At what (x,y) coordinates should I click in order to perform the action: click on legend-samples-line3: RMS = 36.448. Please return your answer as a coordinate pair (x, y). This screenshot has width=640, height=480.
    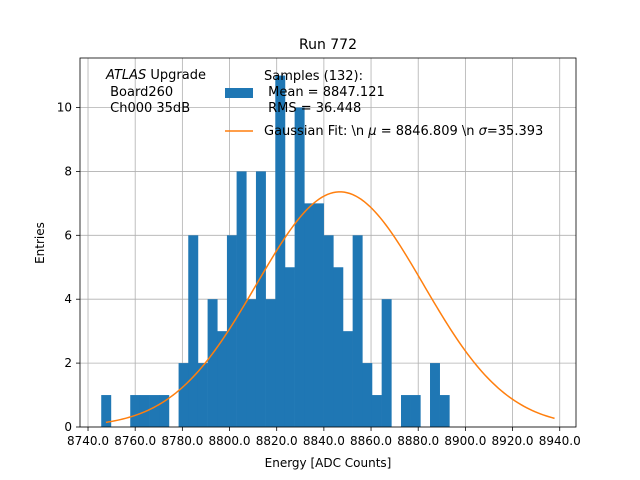
    Looking at the image, I should click on (312, 108).